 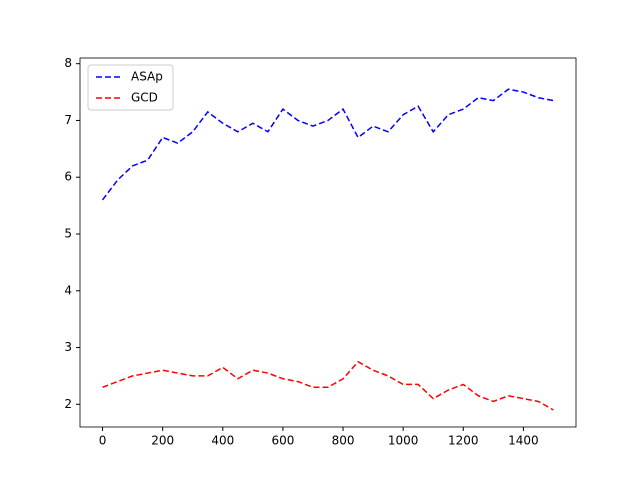 I want to click on x-tick-label: 600, so click(x=282, y=441).